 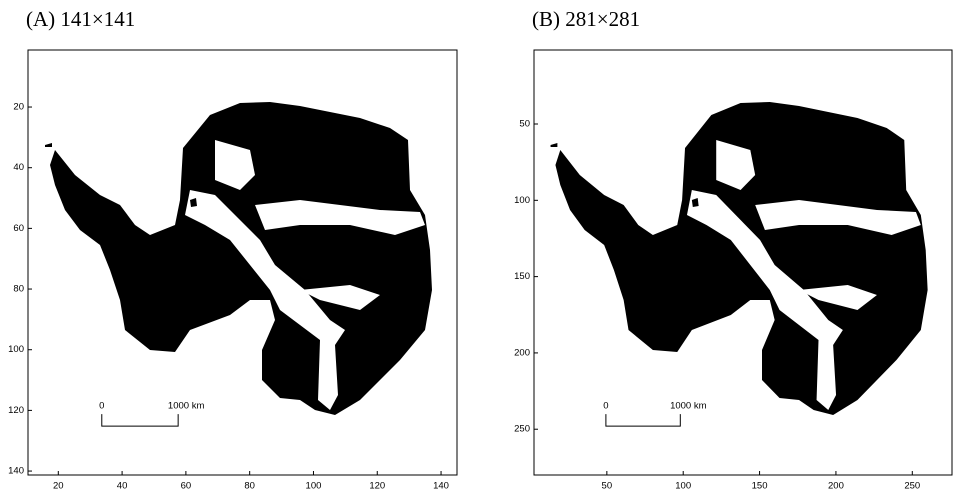 I want to click on panel-title: (B) 281×281, so click(x=586, y=19).